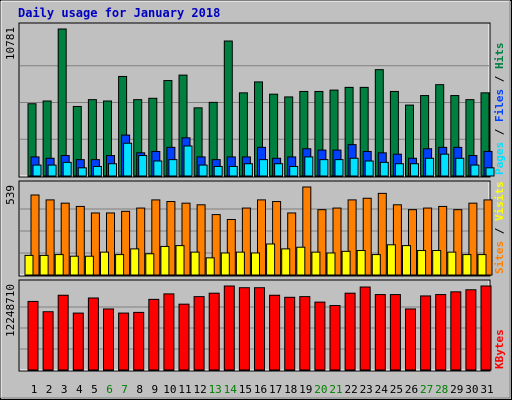 Image resolution: width=512 pixels, height=400 pixels. I want to click on legend-label: Sites / Visits, so click(499, 227).